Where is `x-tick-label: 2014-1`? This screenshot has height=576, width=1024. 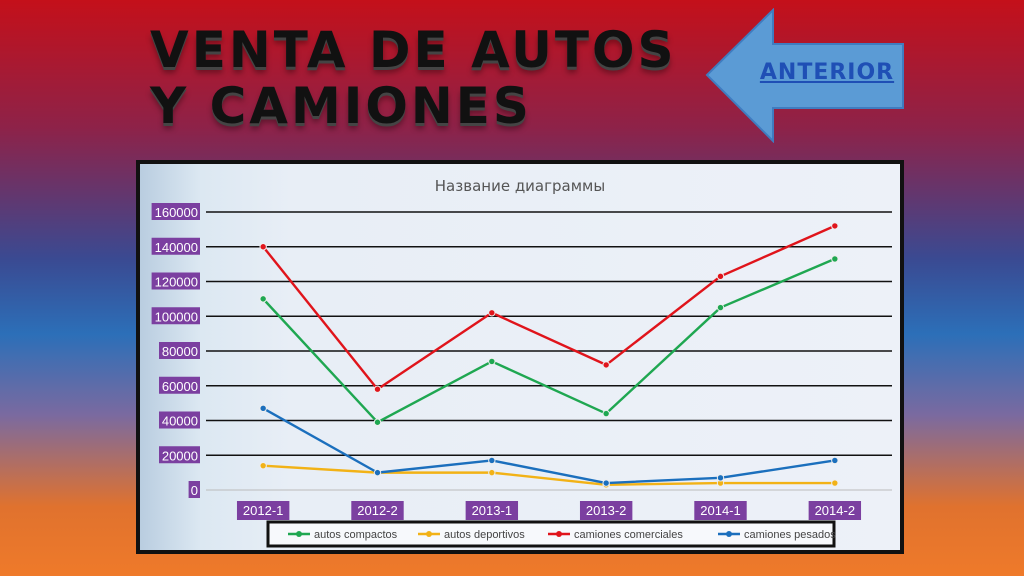 x-tick-label: 2014-1 is located at coordinates (720, 510).